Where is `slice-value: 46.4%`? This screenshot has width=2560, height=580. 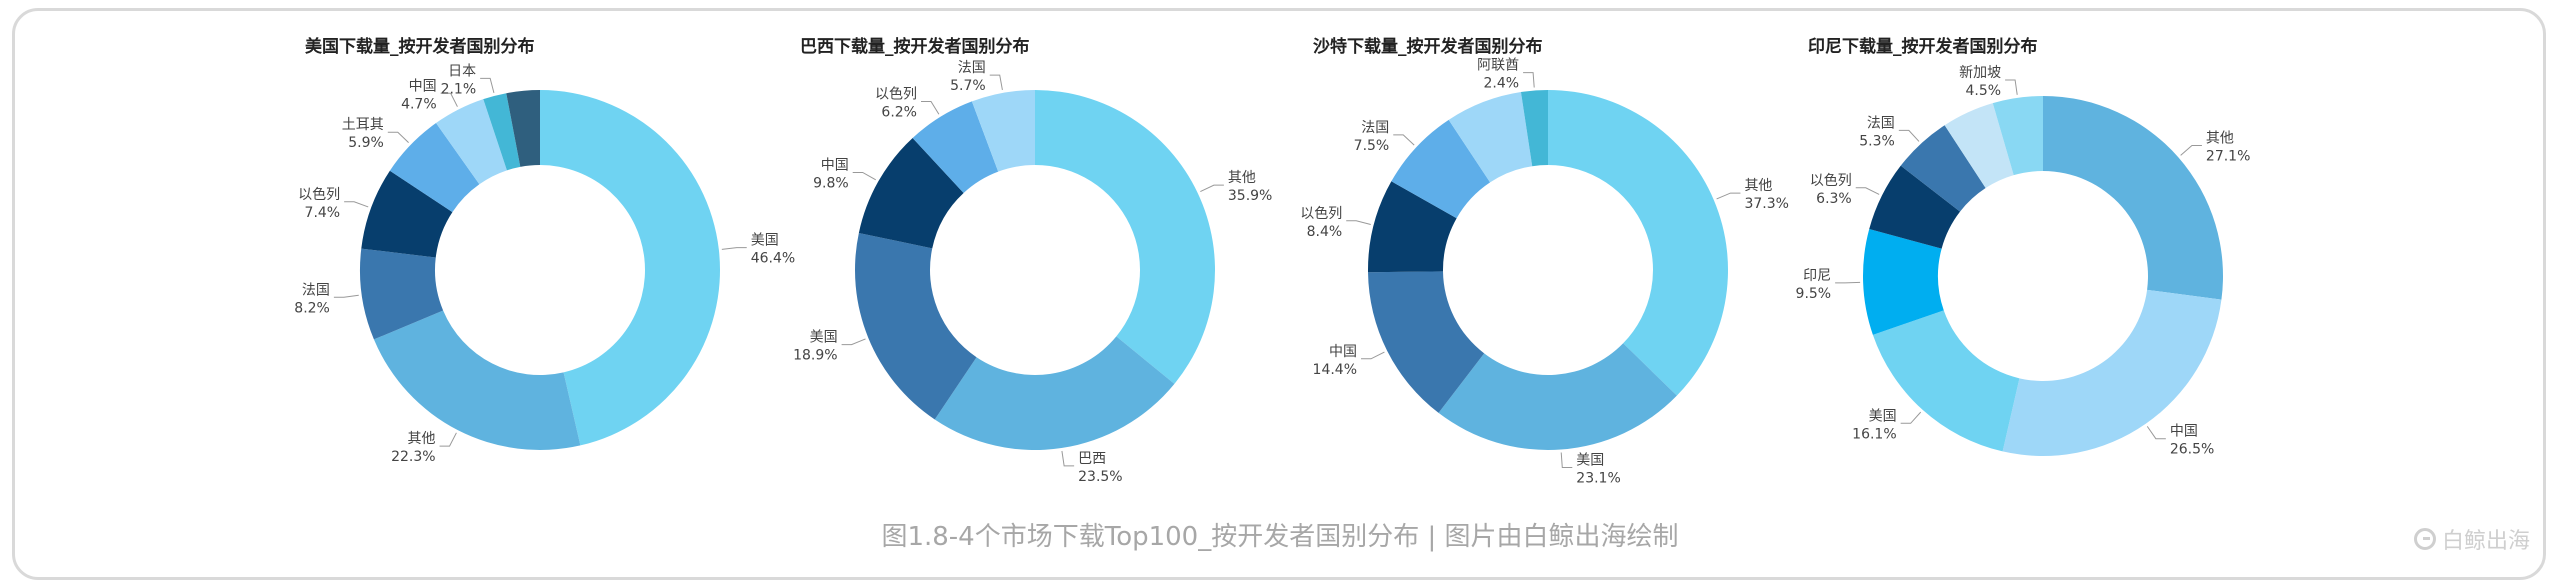
slice-value: 46.4% is located at coordinates (773, 259).